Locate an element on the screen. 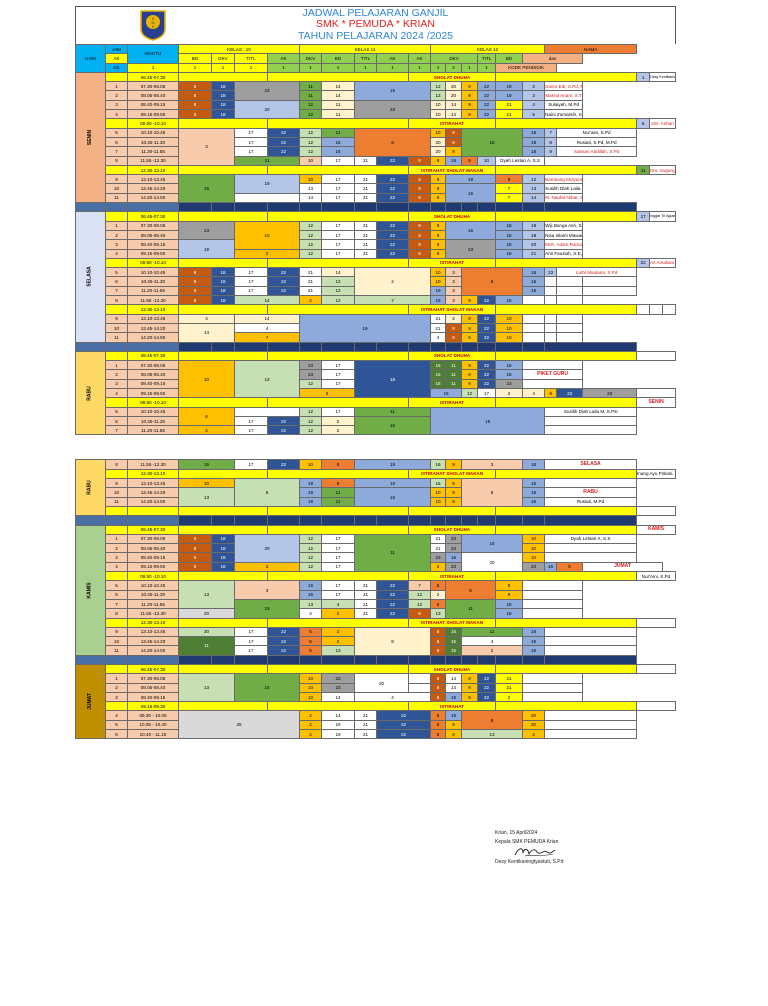  period-number: 5 is located at coordinates (116, 725).